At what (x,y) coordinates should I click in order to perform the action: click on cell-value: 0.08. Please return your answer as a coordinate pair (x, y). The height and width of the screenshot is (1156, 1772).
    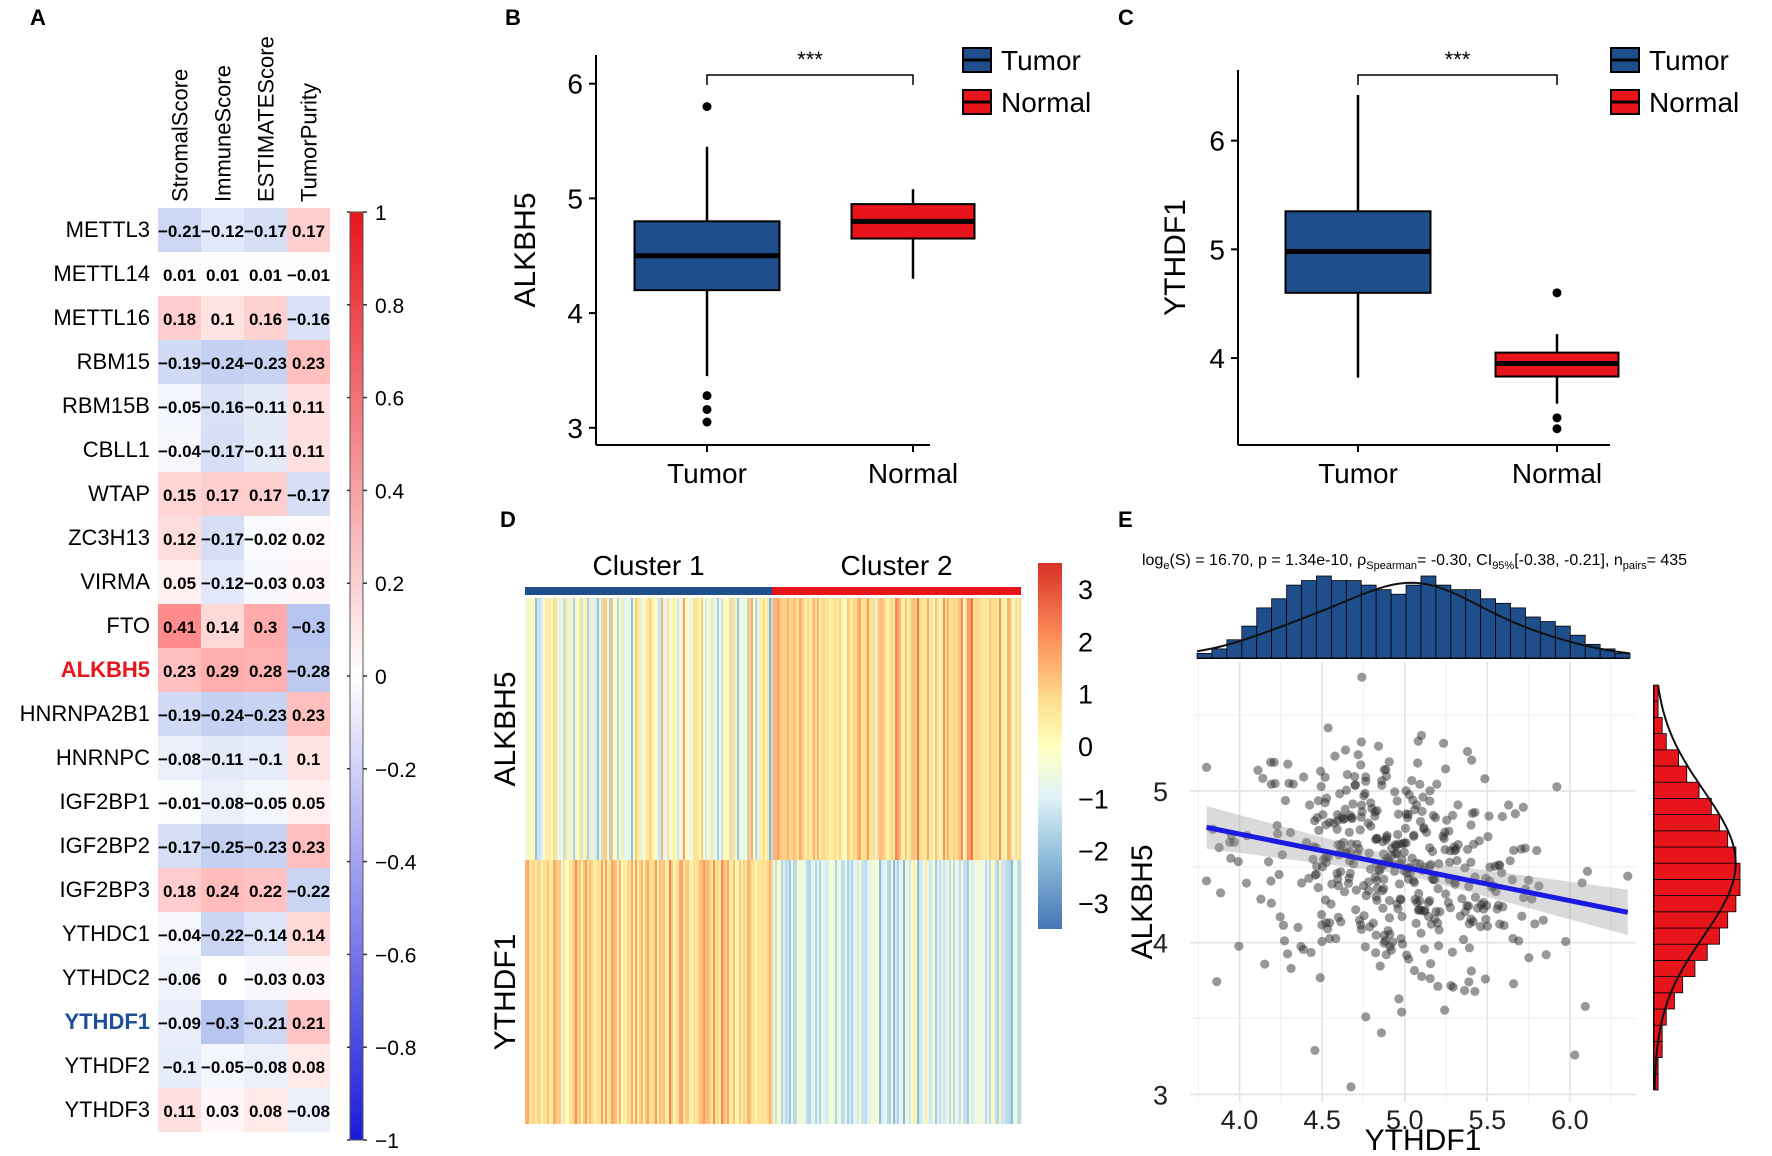
    Looking at the image, I should click on (265, 1111).